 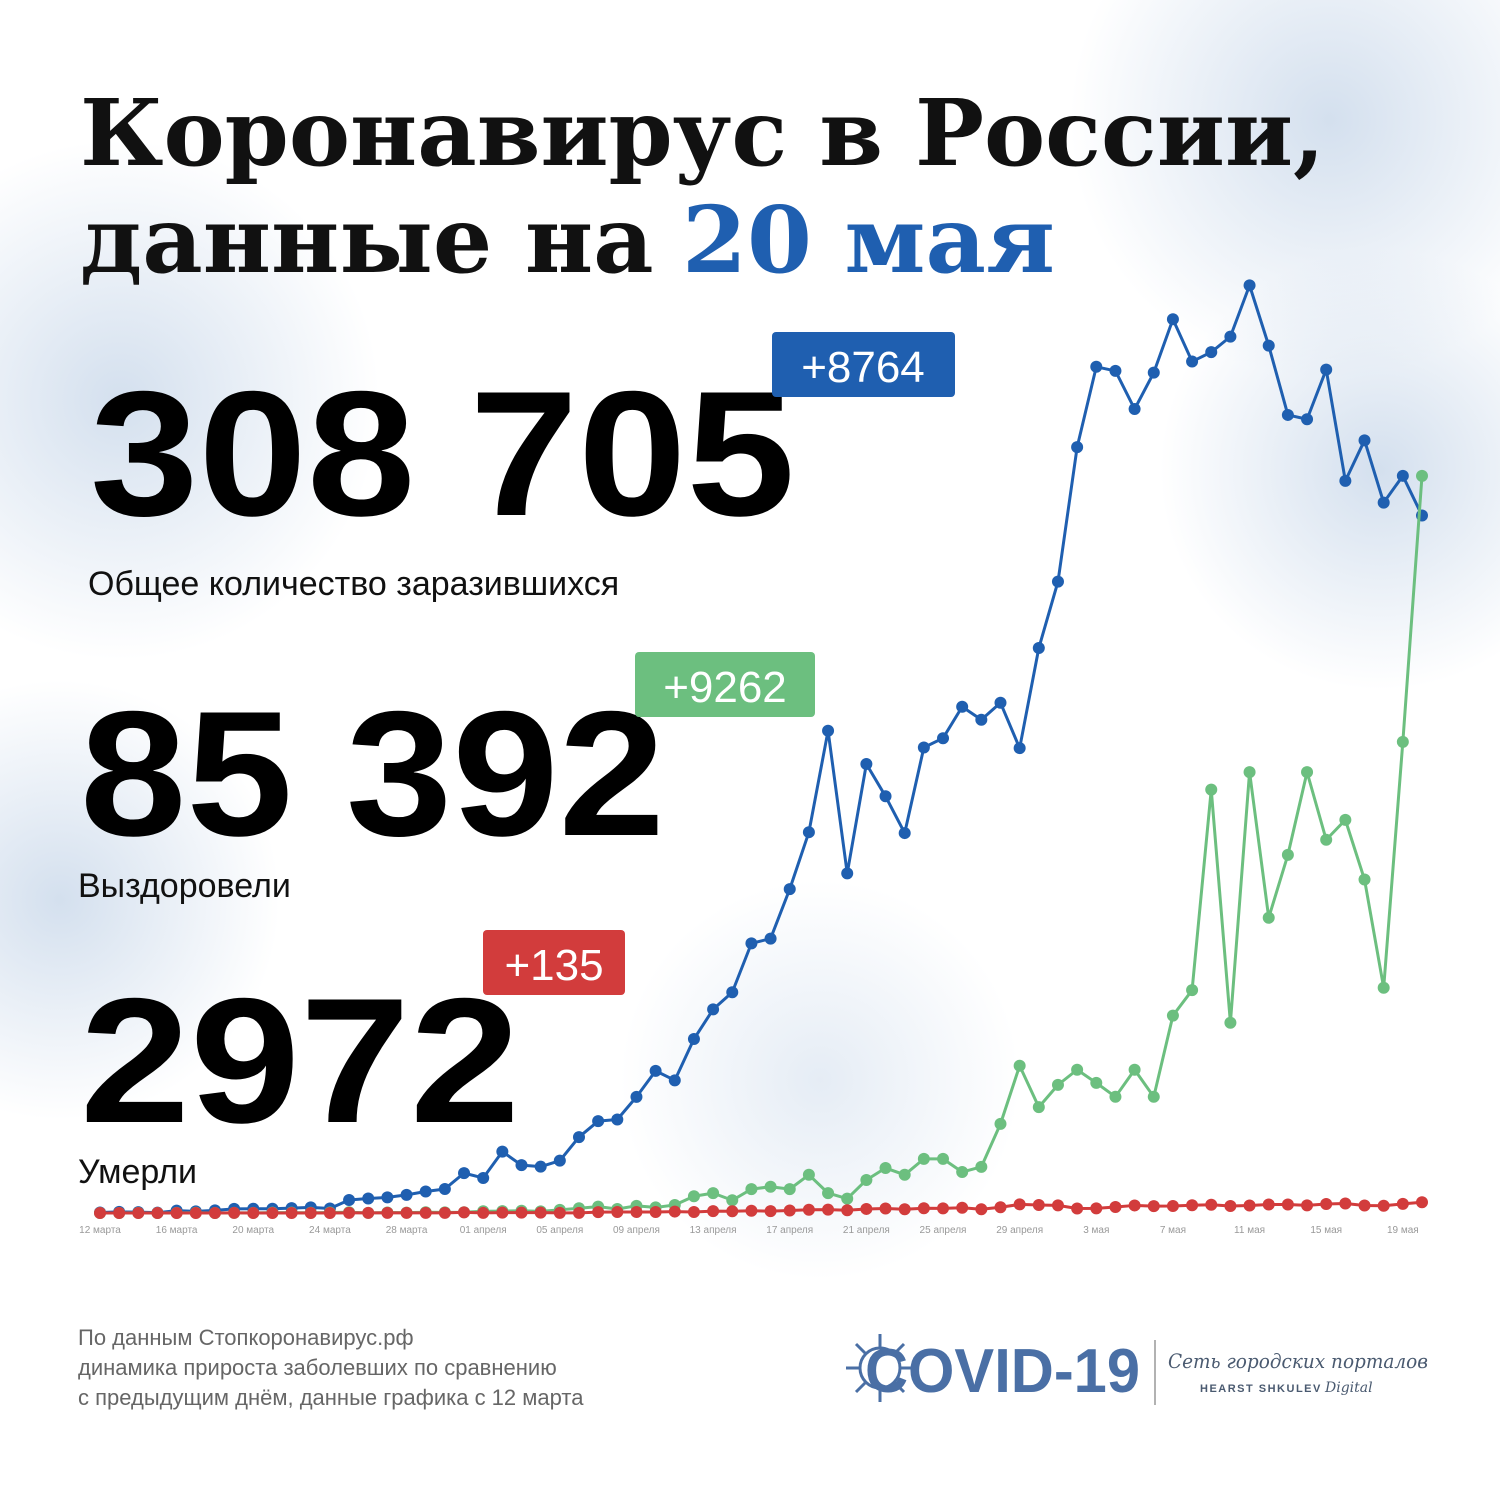 I want to click on stat-label: Выздоровели, so click(x=184, y=886).